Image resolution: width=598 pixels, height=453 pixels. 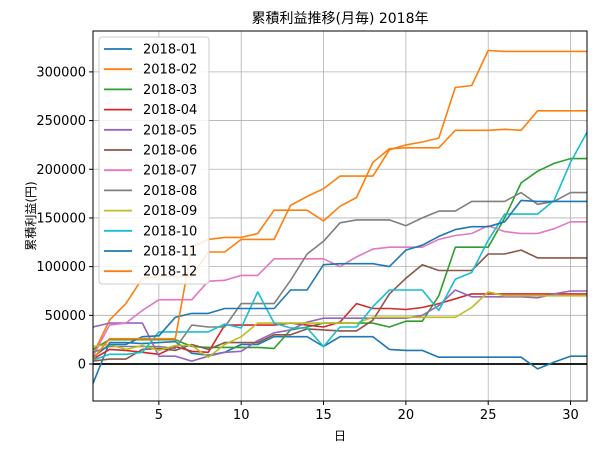 What do you see at coordinates (61, 72) in the screenshot?
I see `y-tick-label: 300000` at bounding box center [61, 72].